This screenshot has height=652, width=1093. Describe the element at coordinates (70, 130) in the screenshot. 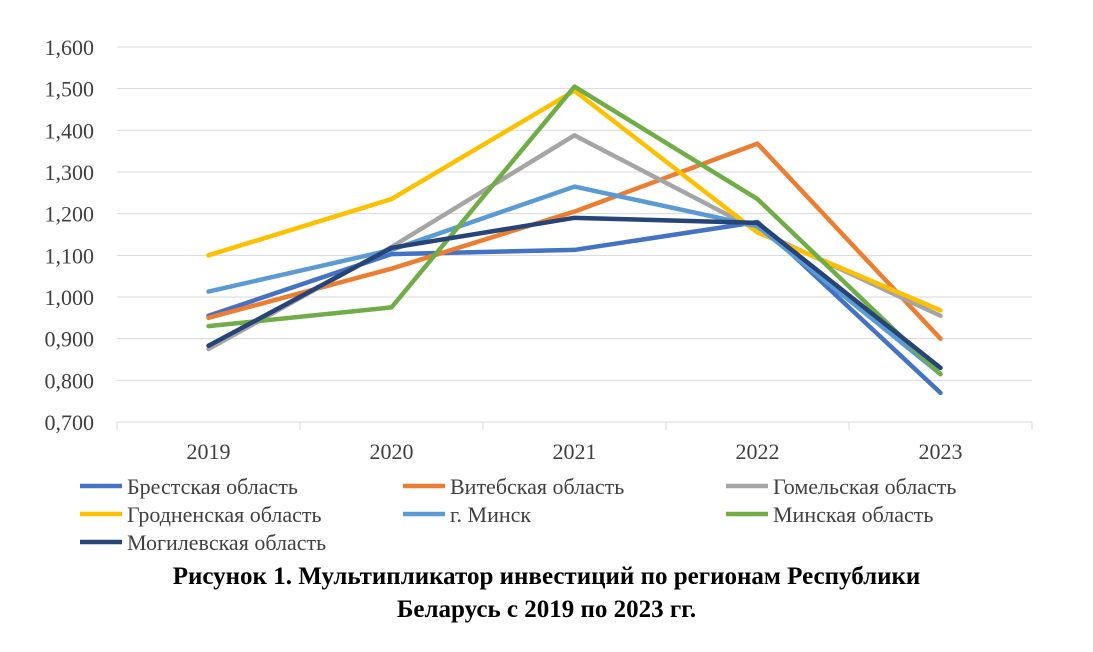

I see `y-tick-label: 1,400` at that location.